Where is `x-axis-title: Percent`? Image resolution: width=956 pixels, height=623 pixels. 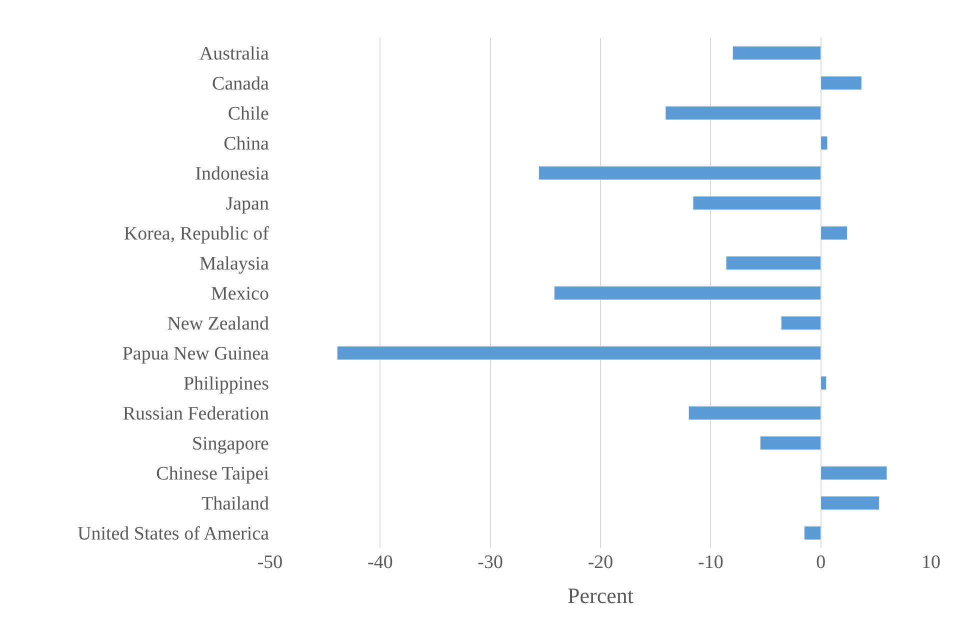
x-axis-title: Percent is located at coordinates (601, 595).